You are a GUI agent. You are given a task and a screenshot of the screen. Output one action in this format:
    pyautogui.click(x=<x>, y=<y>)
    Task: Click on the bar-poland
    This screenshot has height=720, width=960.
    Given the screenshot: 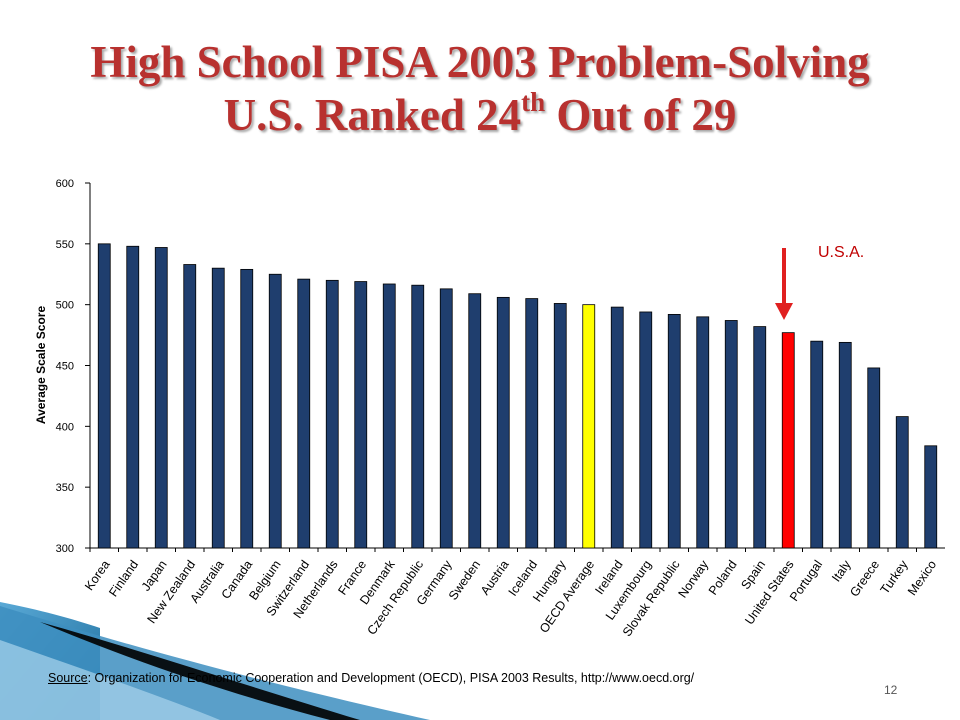 What is the action you would take?
    pyautogui.click(x=731, y=434)
    